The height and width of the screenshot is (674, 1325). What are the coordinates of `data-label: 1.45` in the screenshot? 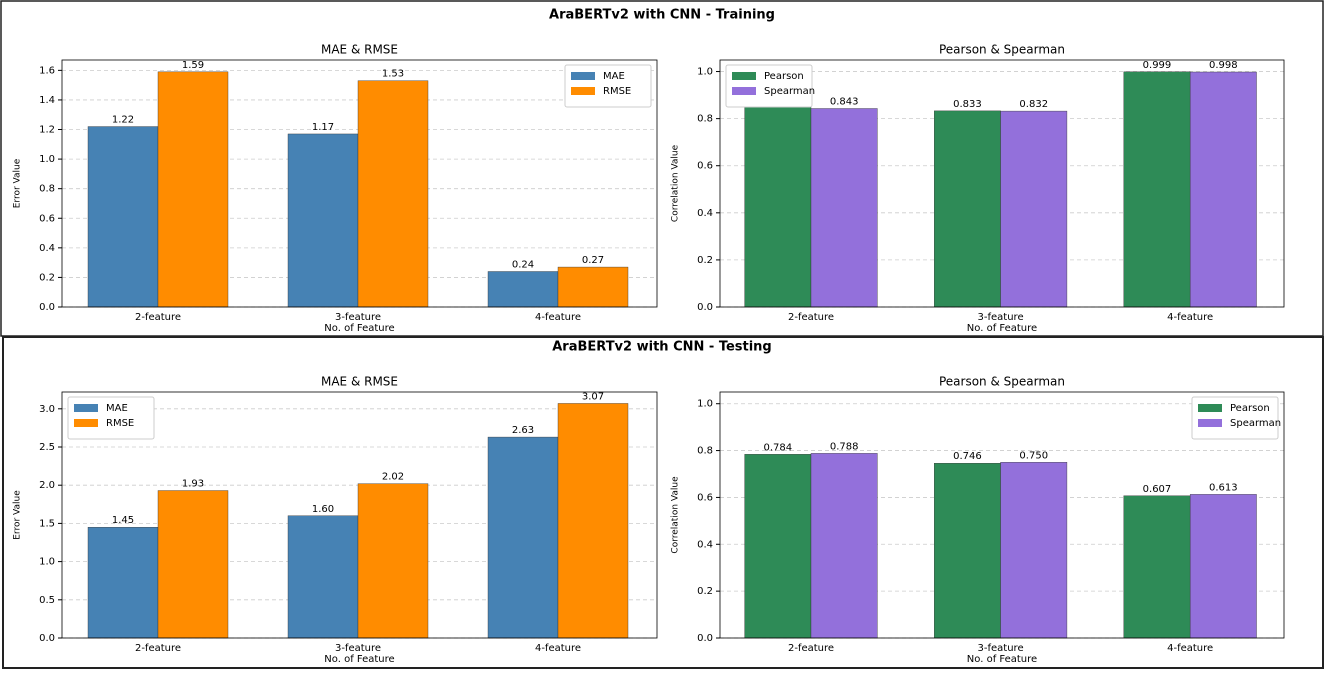 It's located at (123, 520).